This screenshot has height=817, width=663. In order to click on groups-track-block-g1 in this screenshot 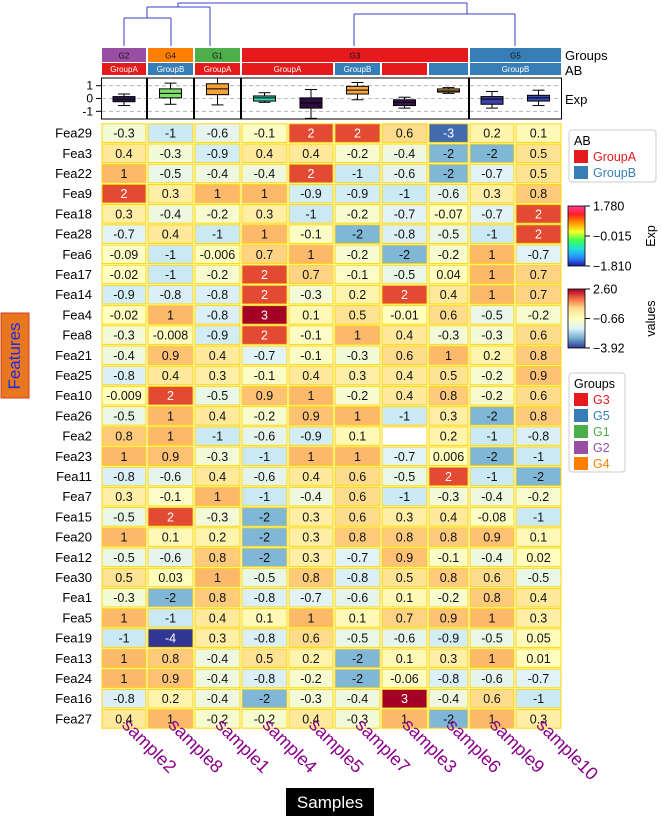, I will do `click(217, 55)`.